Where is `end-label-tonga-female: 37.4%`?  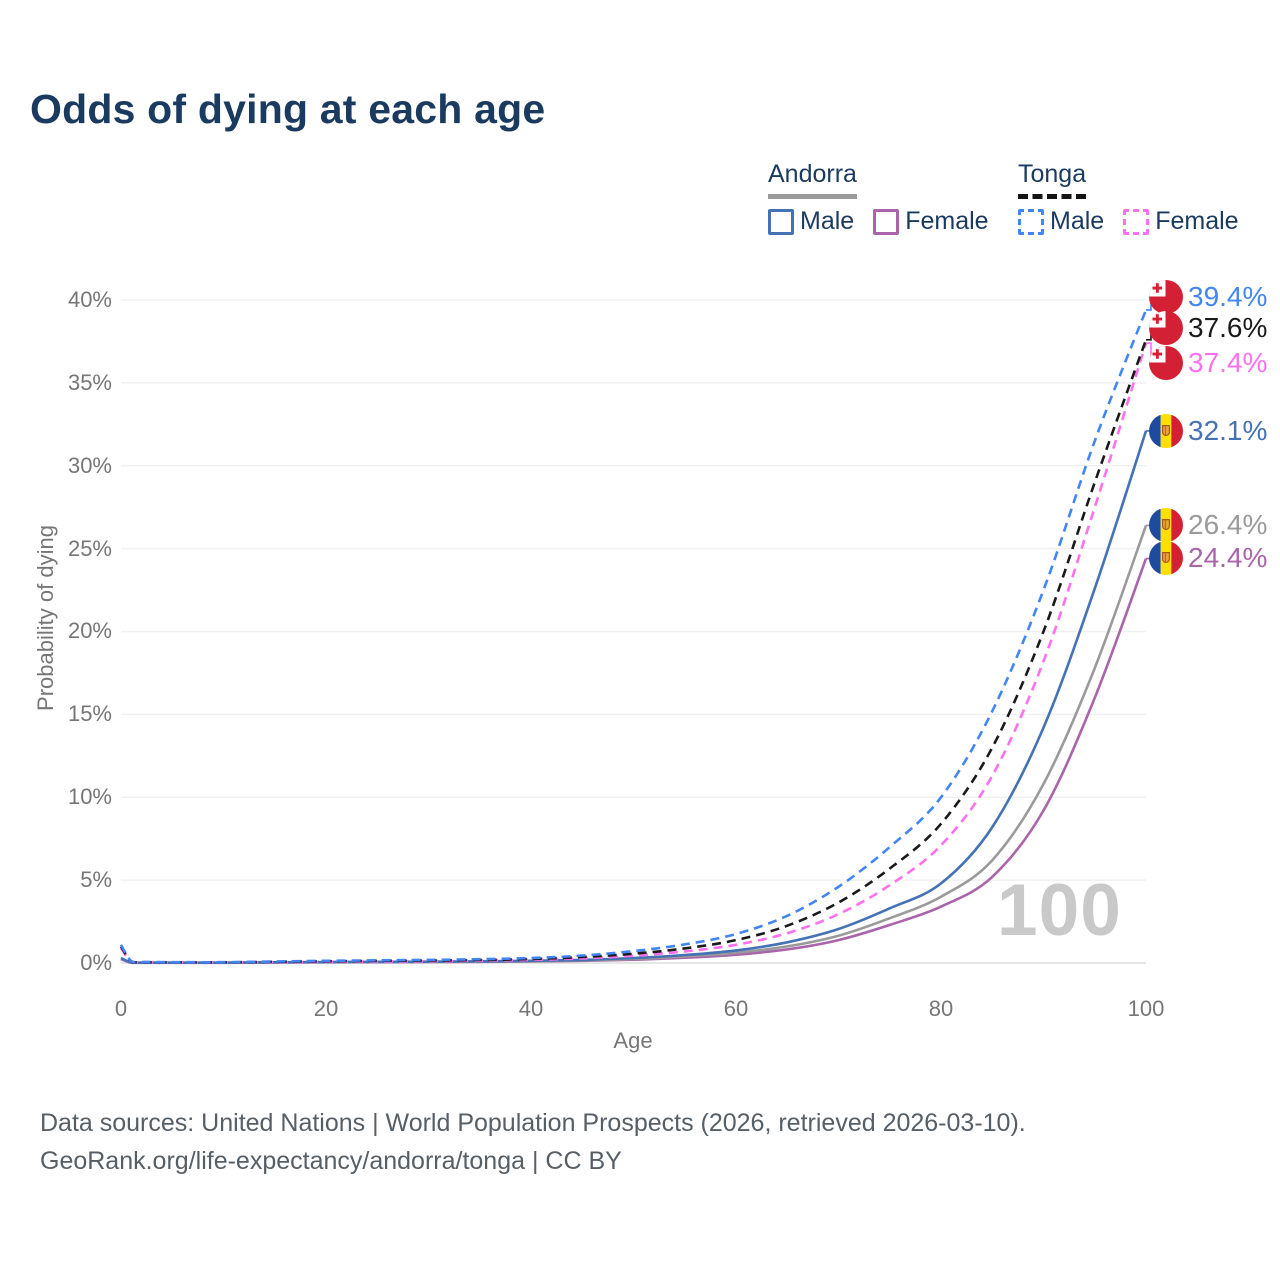 end-label-tonga-female: 37.4% is located at coordinates (1208, 363).